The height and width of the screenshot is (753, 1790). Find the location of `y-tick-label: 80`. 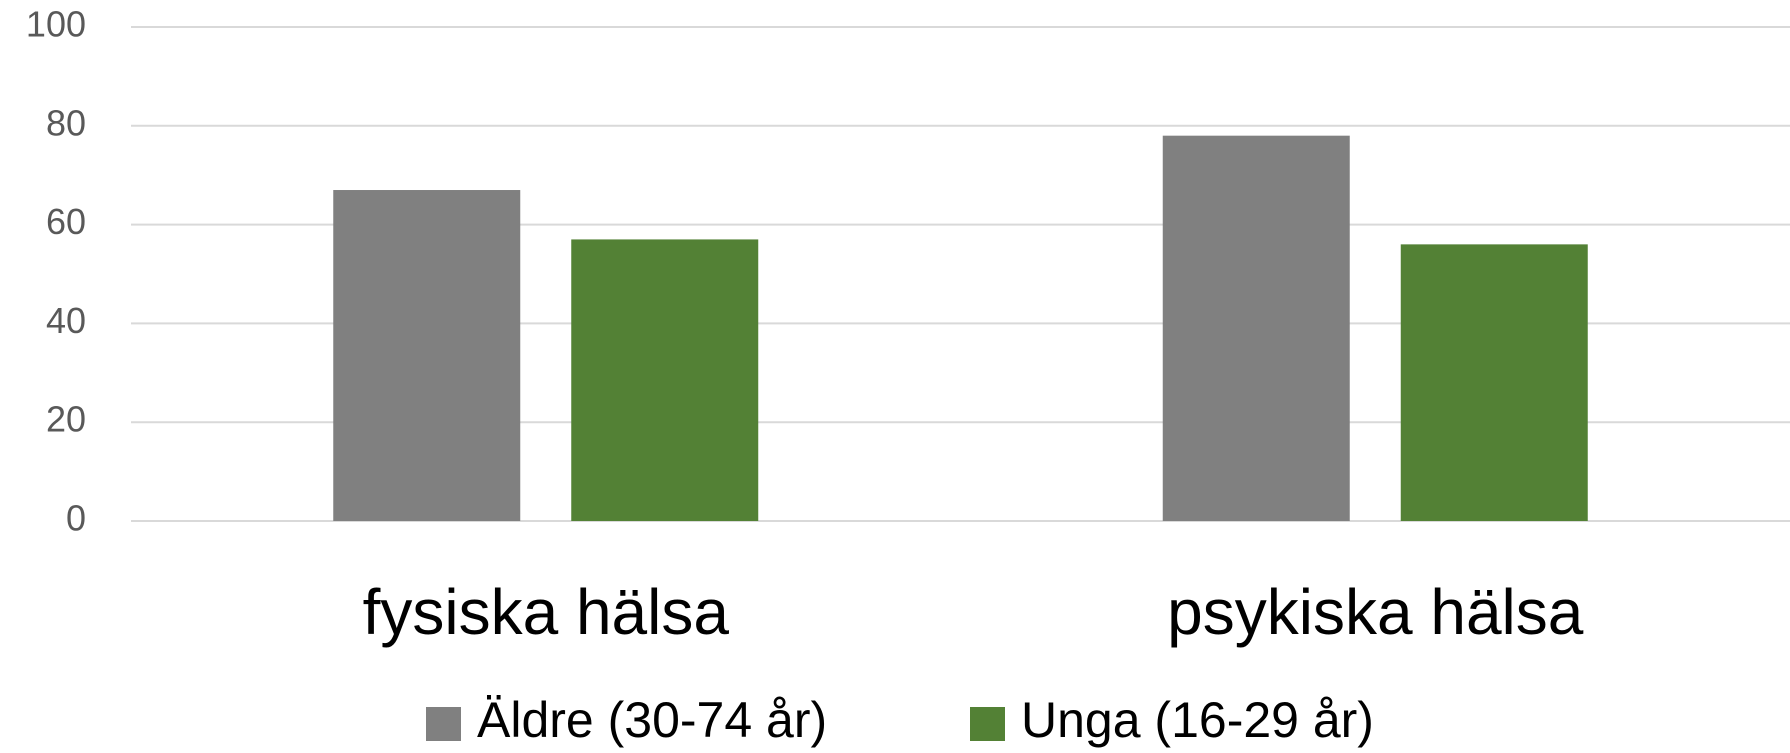

y-tick-label: 80 is located at coordinates (66, 122).